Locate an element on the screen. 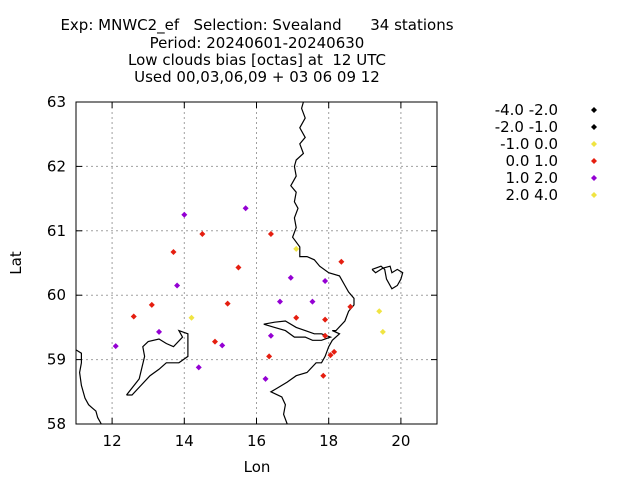 This screenshot has height=480, width=640. x-tick-label: 16 is located at coordinates (256, 441).